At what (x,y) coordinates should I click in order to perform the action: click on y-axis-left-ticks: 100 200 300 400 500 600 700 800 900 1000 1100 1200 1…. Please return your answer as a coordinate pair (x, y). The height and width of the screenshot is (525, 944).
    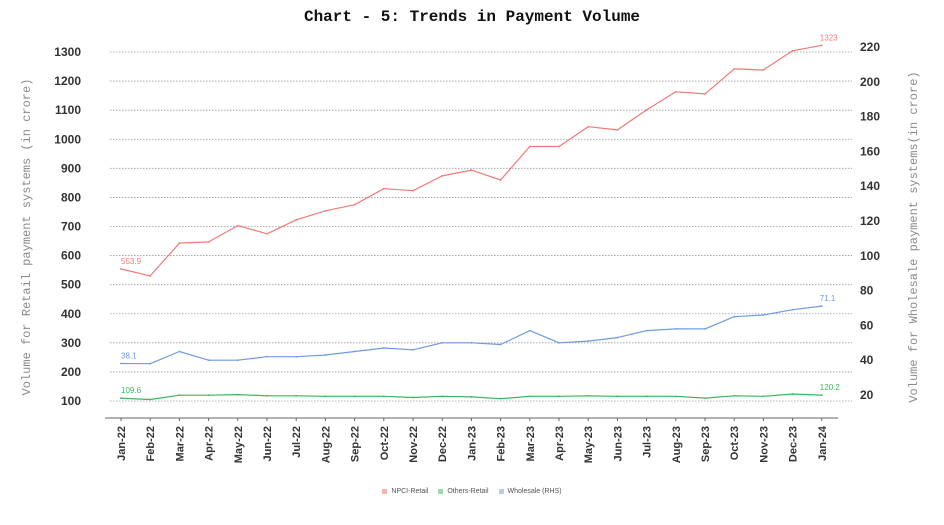
    Looking at the image, I should click on (67, 226).